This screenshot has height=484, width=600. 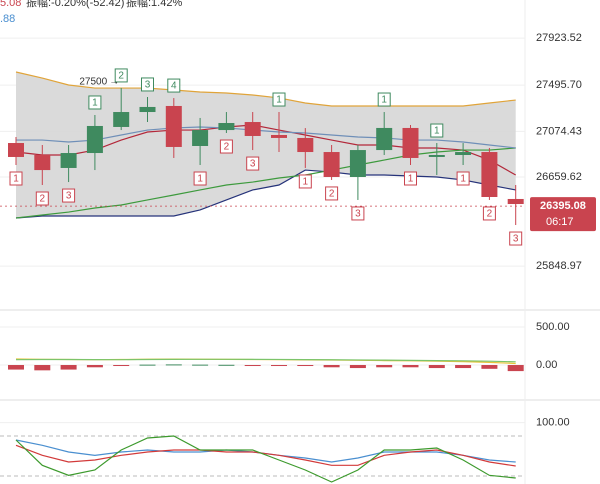 I want to click on y-tick-label: 27495.70, so click(x=559, y=85).